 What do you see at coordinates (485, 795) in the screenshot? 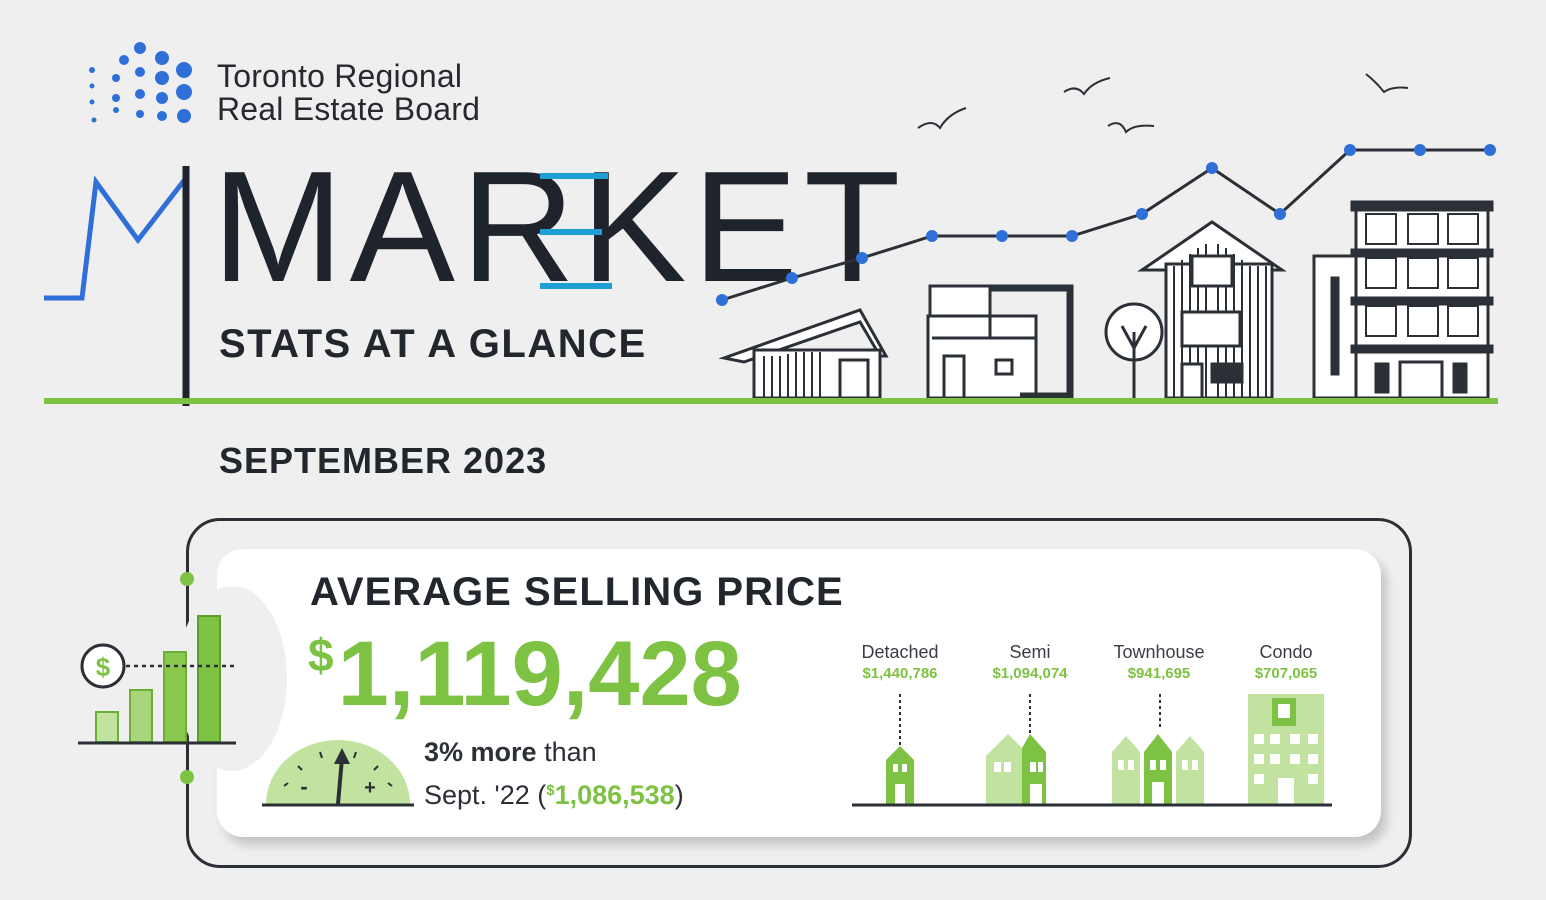
I see `asp-comparison-label: Sept. '22 (` at bounding box center [485, 795].